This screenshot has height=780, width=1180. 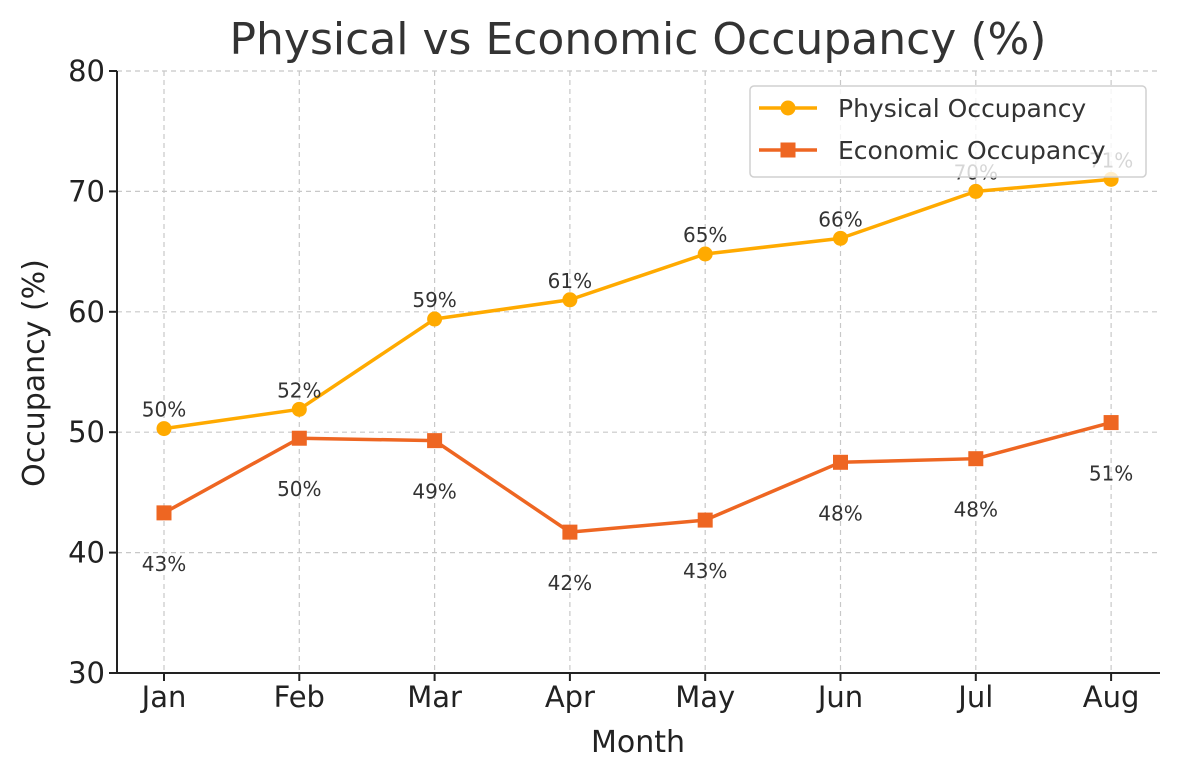 I want to click on y-tick-label: 50, so click(x=86, y=432).